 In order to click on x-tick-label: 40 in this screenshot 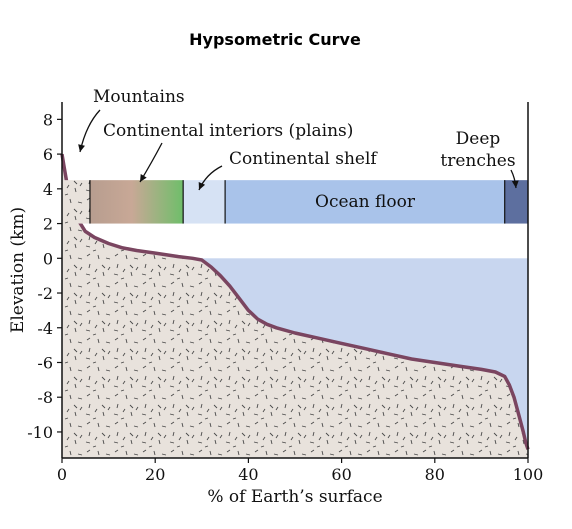, I will do `click(248, 474)`.